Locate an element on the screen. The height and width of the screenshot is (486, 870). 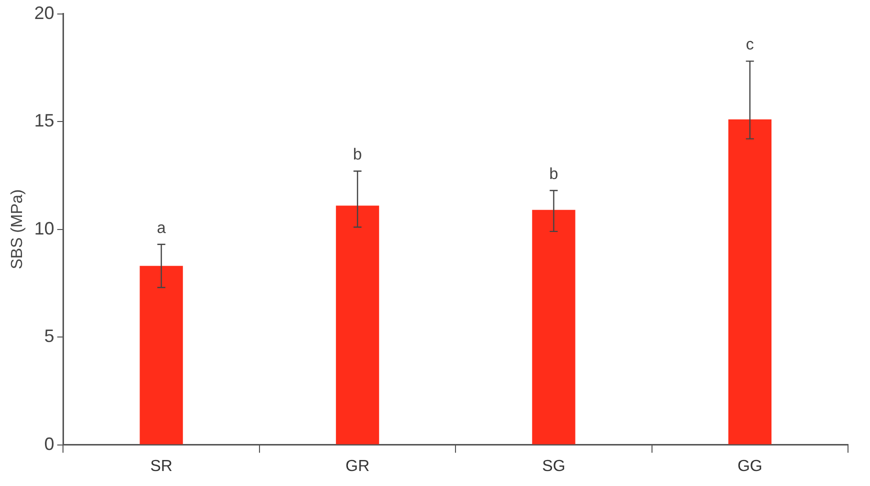
x-tick-label: SG is located at coordinates (554, 466).